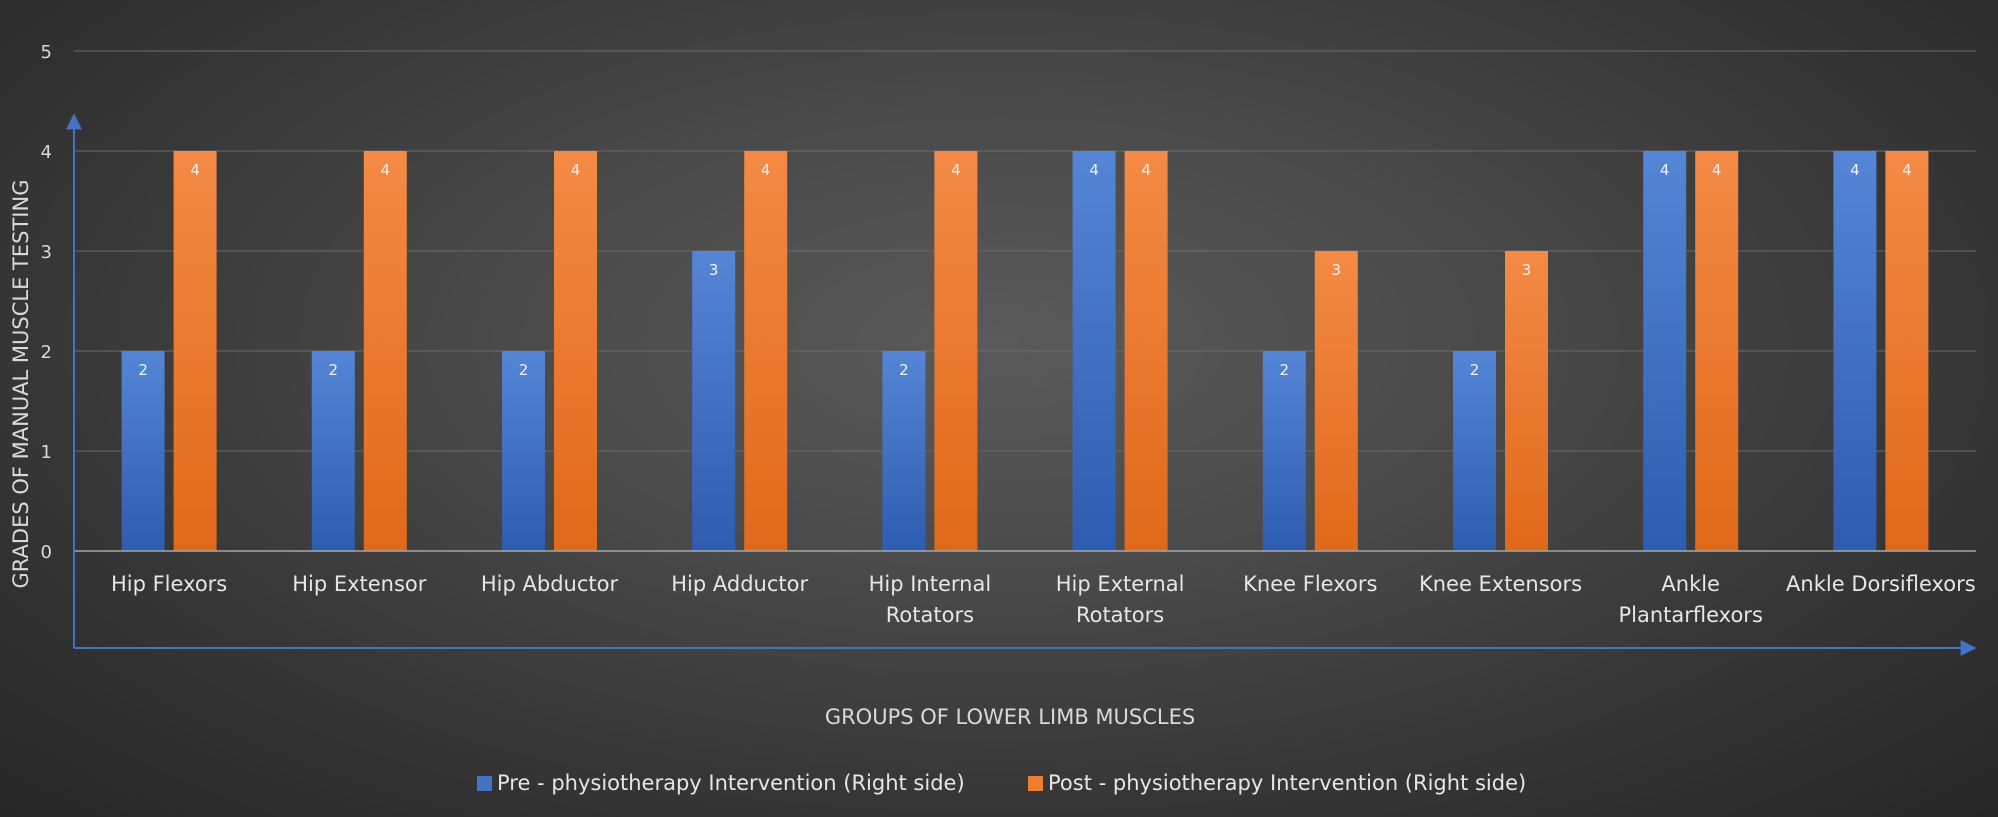  What do you see at coordinates (1690, 615) in the screenshot?
I see `category-label: Plantarflexors` at bounding box center [1690, 615].